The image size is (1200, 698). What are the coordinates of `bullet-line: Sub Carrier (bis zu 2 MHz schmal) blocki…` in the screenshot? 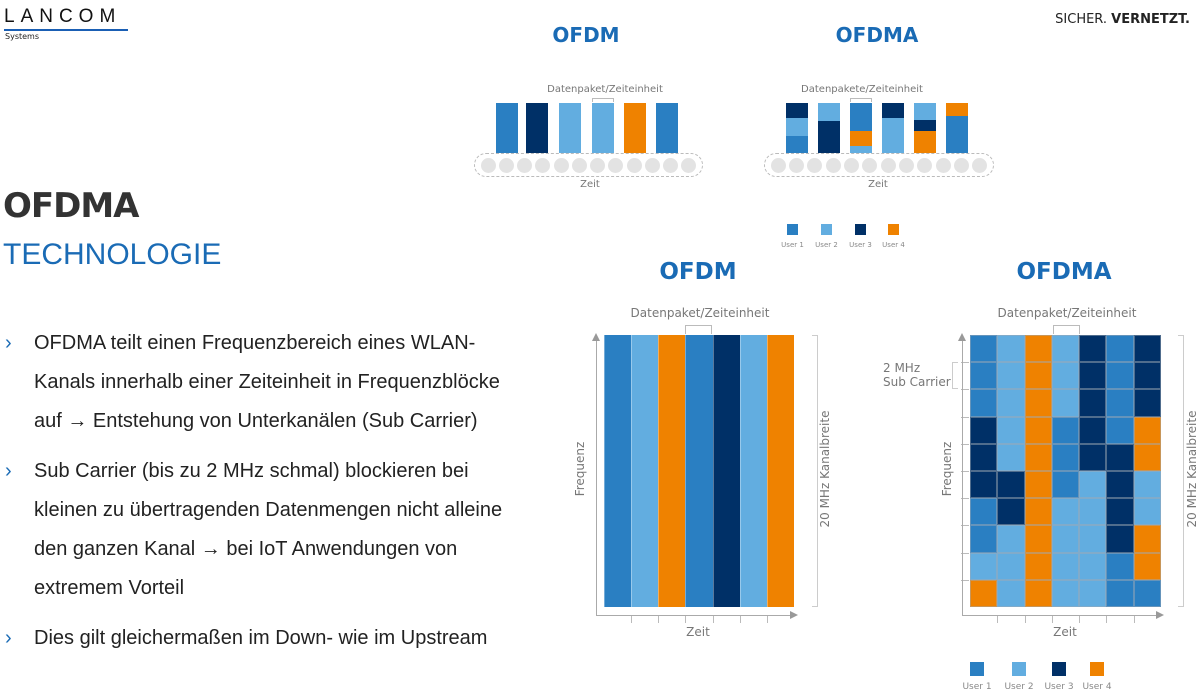 It's located at (251, 471).